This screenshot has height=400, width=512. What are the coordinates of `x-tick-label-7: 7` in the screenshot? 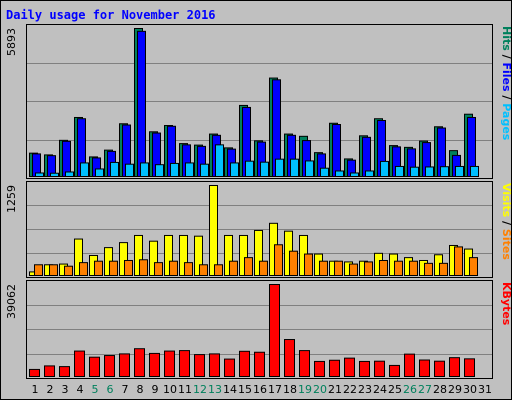 It's located at (125, 389).